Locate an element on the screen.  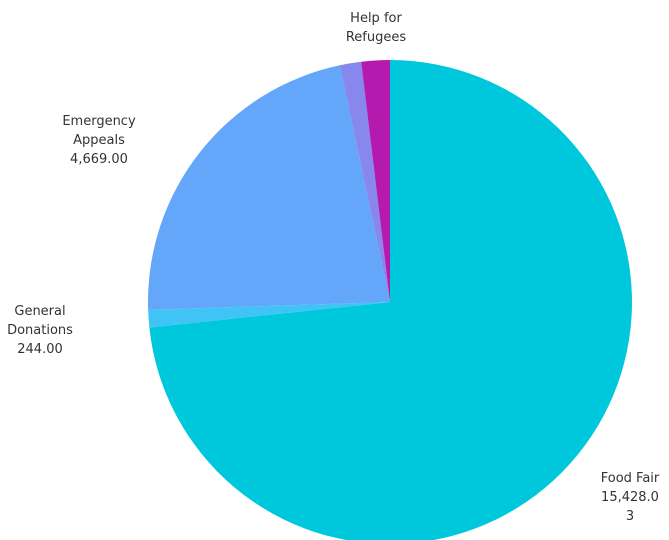
slice-label-line: Donations is located at coordinates (40, 330).